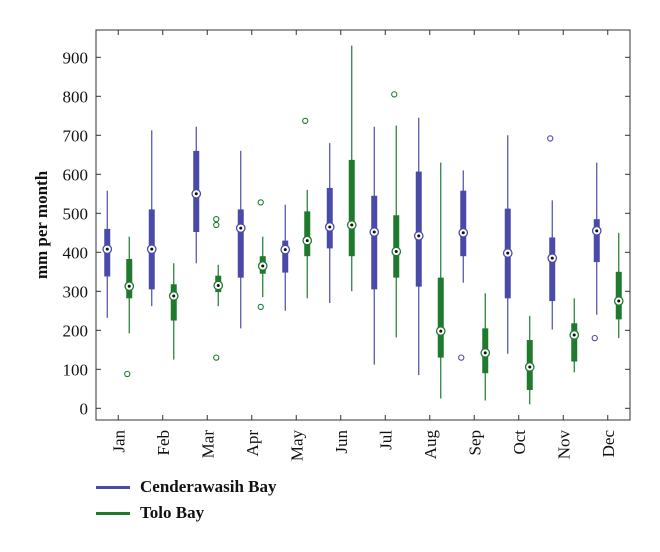 This screenshot has width=660, height=552. I want to click on median-dot-tolo-aug, so click(441, 331).